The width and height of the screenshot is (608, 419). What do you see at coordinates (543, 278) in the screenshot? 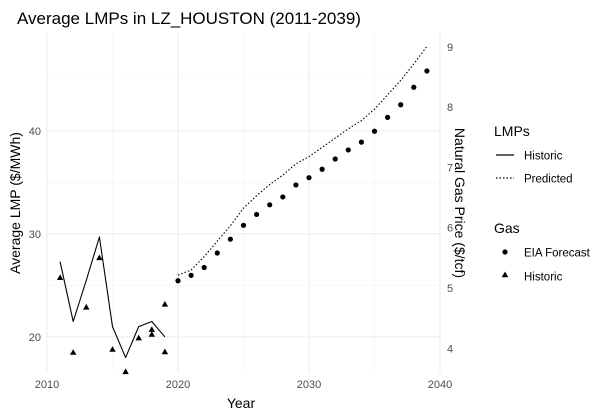
I see `legend-label-historic-gas: Historic` at bounding box center [543, 278].